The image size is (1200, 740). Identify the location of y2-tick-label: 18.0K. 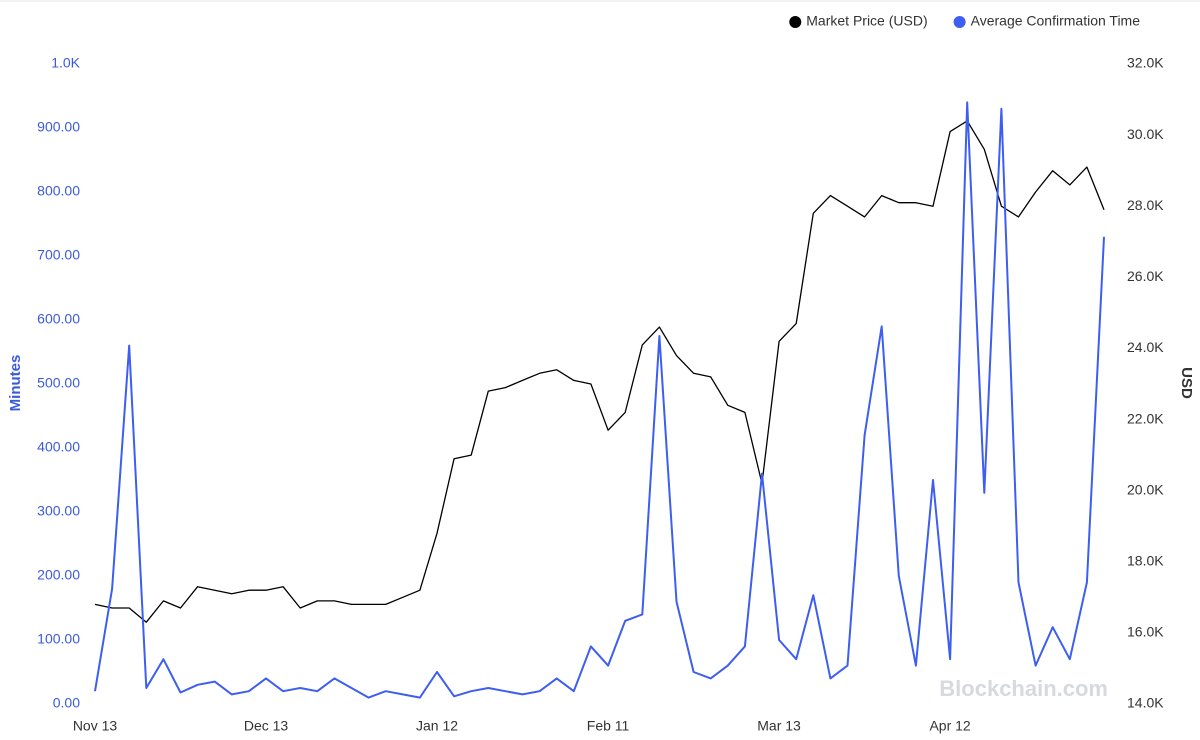
(1145, 560).